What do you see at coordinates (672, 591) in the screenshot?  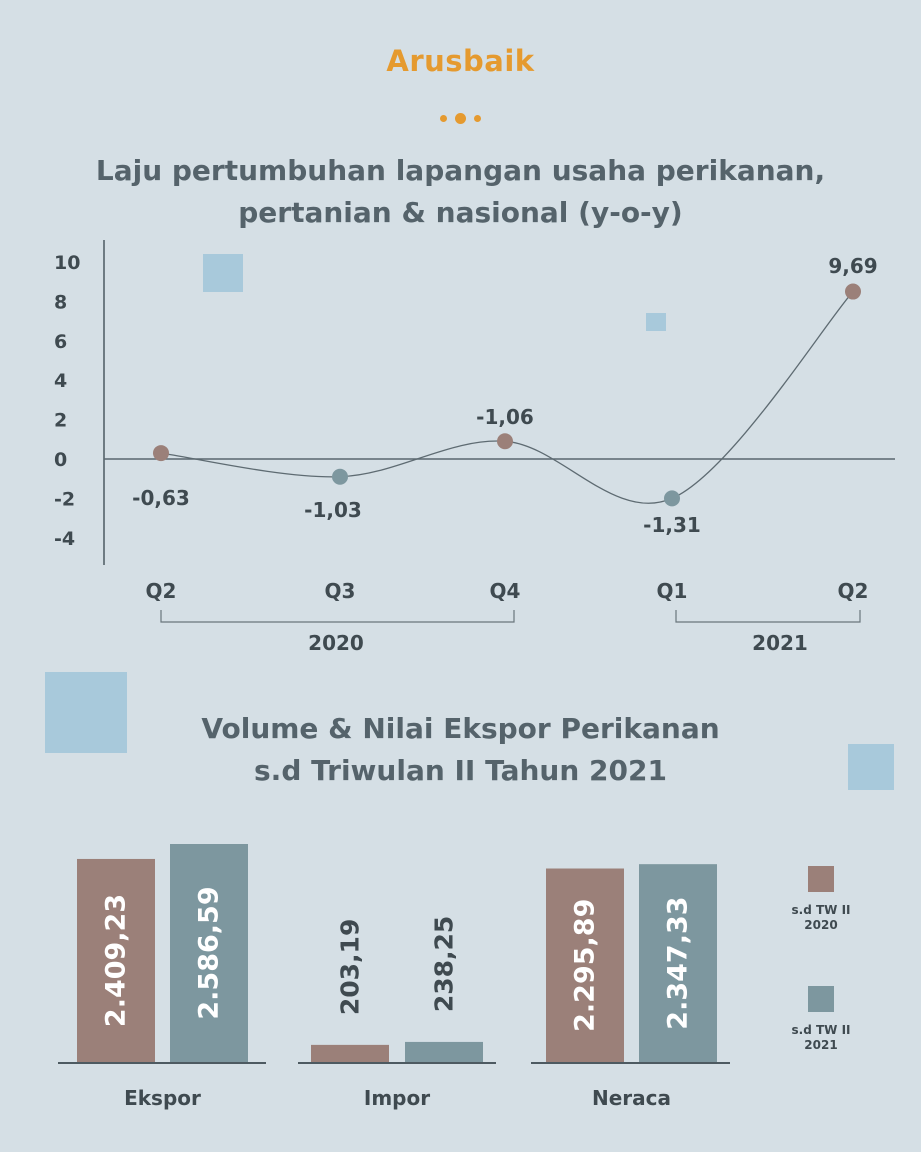 I see `x-tick-label: Q1` at bounding box center [672, 591].